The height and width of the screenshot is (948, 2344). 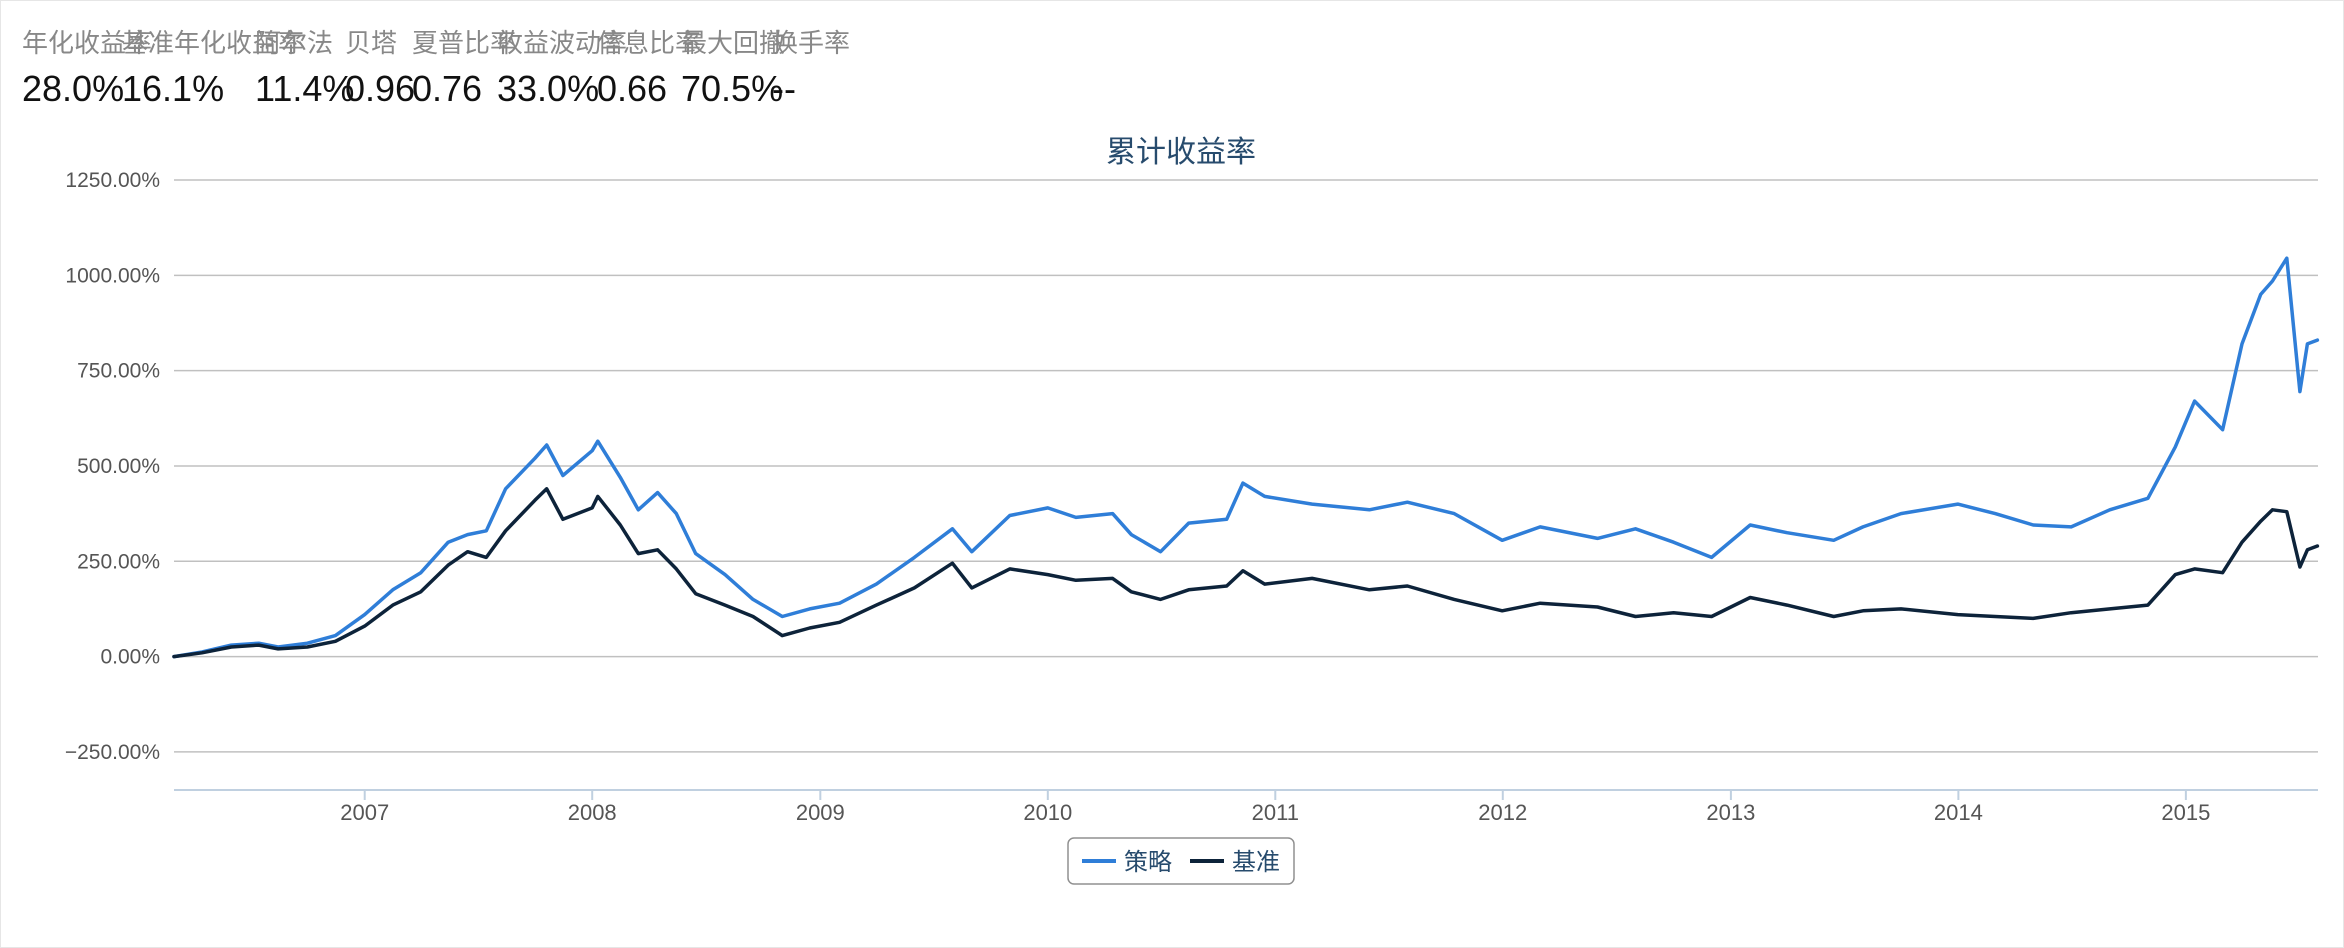 I want to click on stat-value: 0.96, so click(x=380, y=88).